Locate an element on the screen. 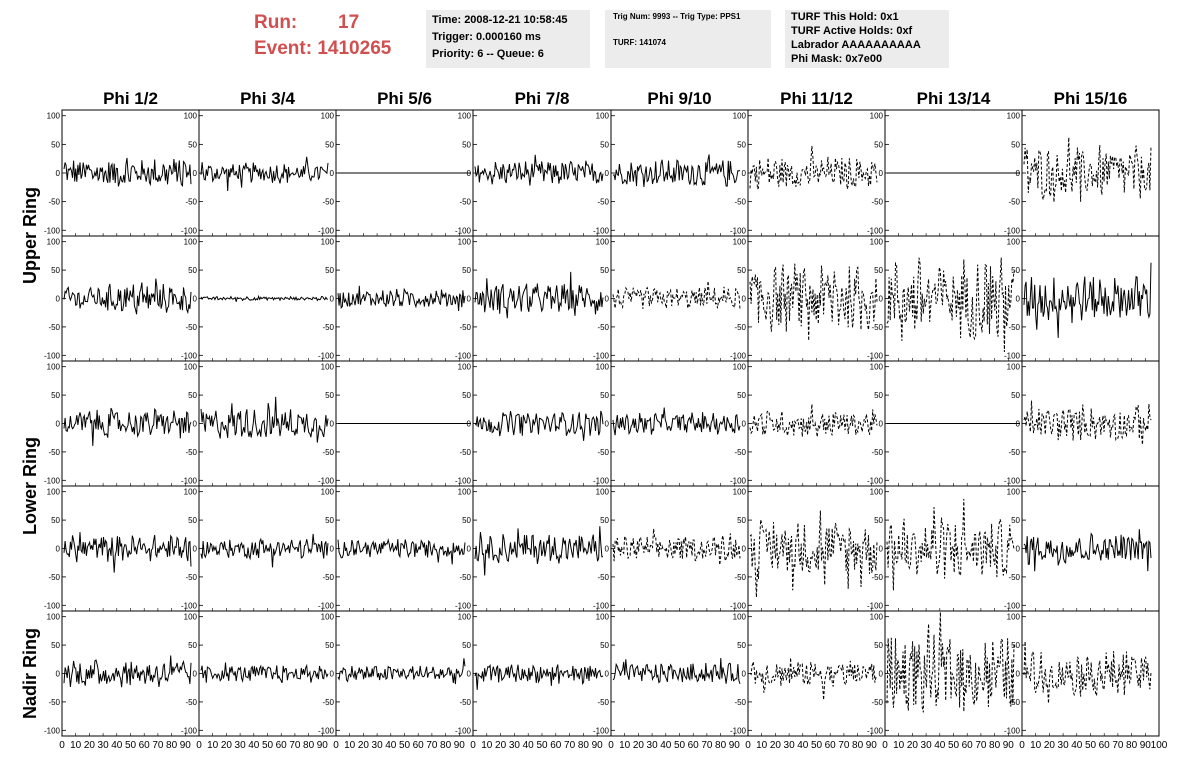 This screenshot has width=1196, height=772. x-tick-label: 100 is located at coordinates (1159, 745).